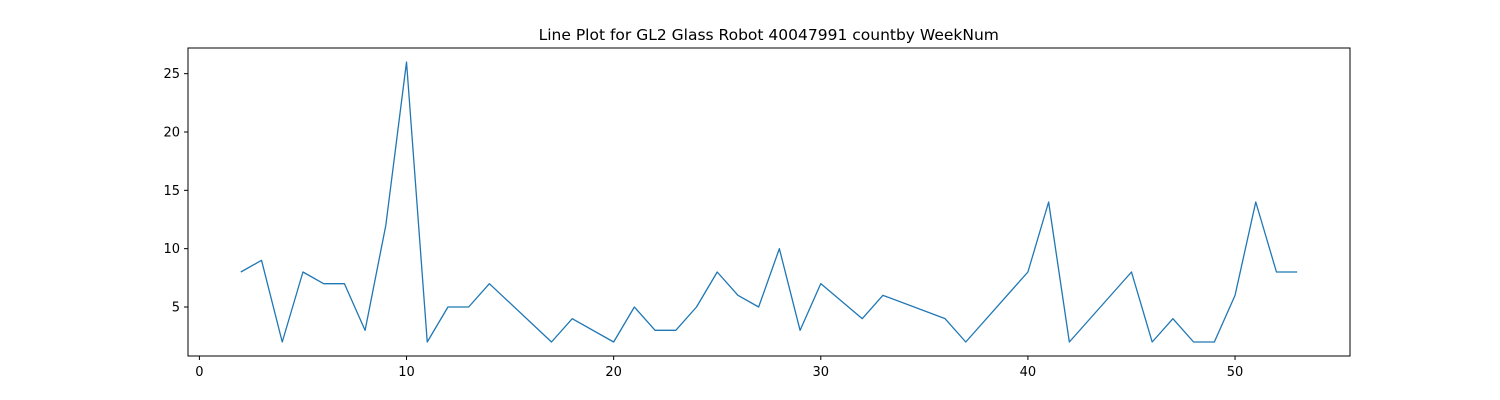 The height and width of the screenshot is (400, 1500). Describe the element at coordinates (176, 308) in the screenshot. I see `y-tick-label: 5` at that location.